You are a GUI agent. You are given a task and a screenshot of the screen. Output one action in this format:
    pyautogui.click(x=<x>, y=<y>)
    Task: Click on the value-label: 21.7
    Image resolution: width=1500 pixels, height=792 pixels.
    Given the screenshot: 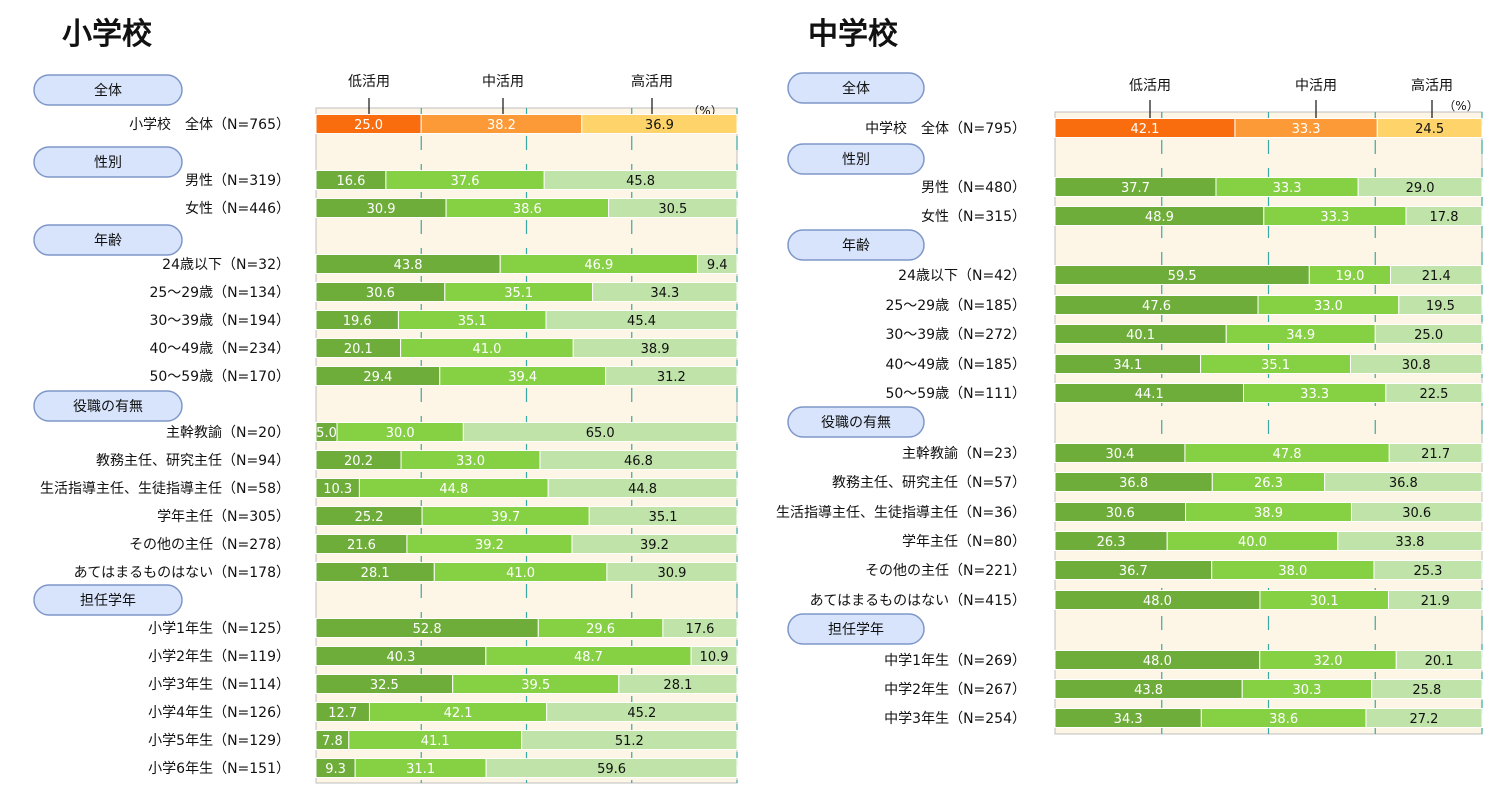 What is the action you would take?
    pyautogui.click(x=1435, y=454)
    